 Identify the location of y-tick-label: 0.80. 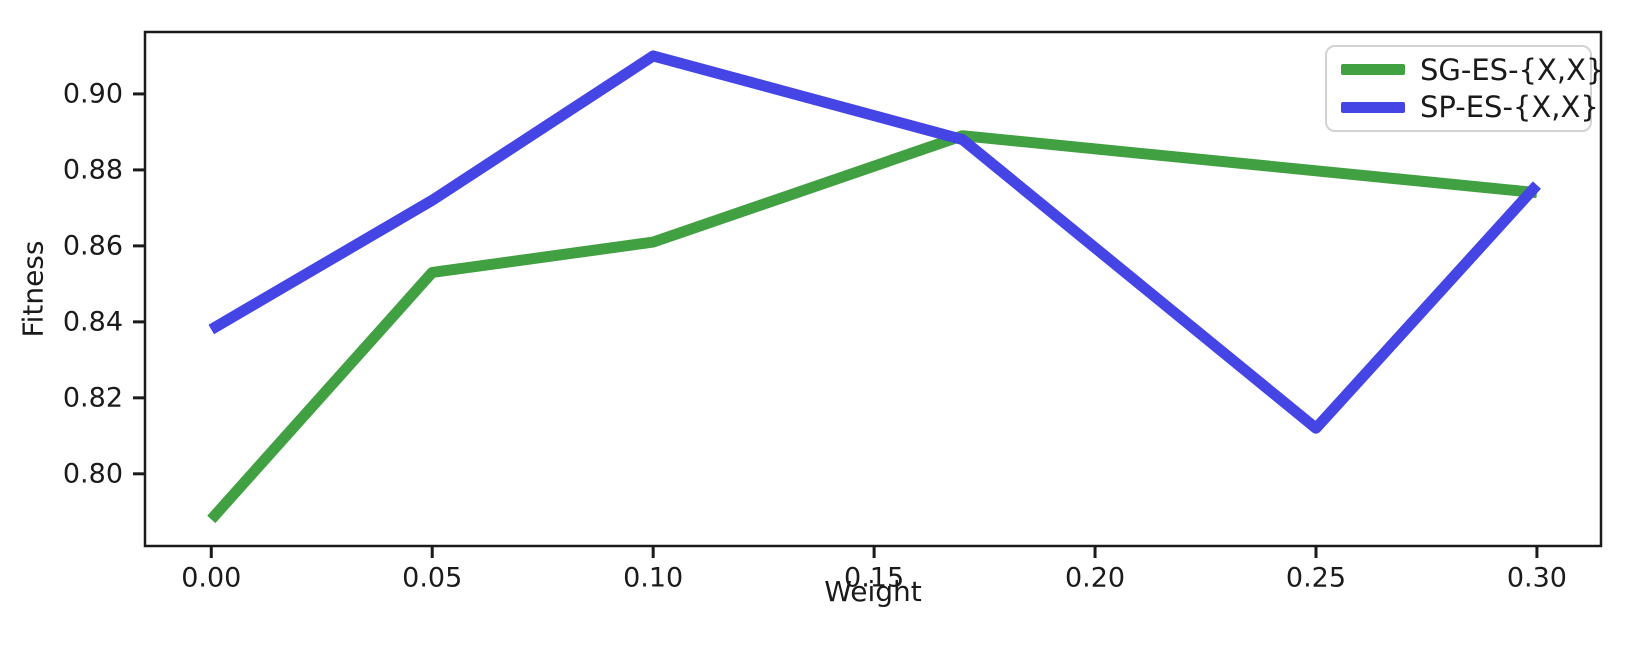
(93, 473).